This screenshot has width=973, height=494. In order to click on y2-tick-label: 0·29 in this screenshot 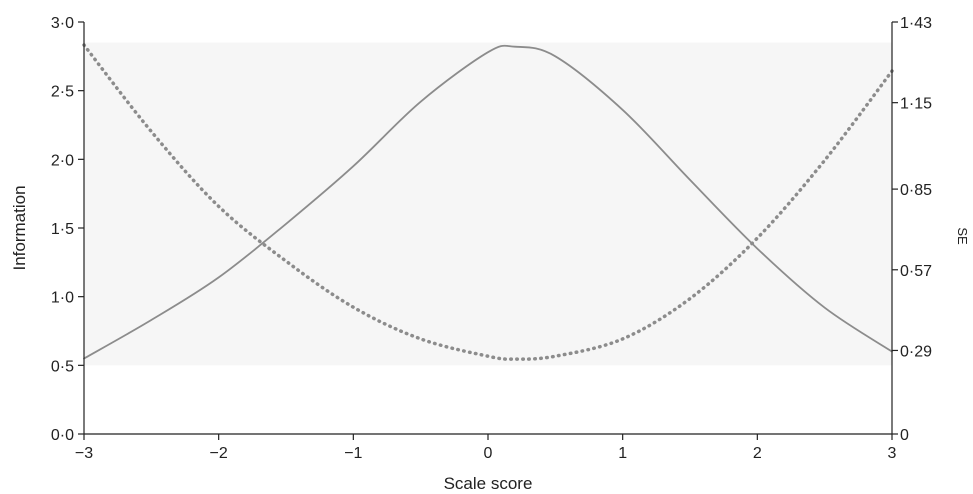, I will do `click(916, 351)`.